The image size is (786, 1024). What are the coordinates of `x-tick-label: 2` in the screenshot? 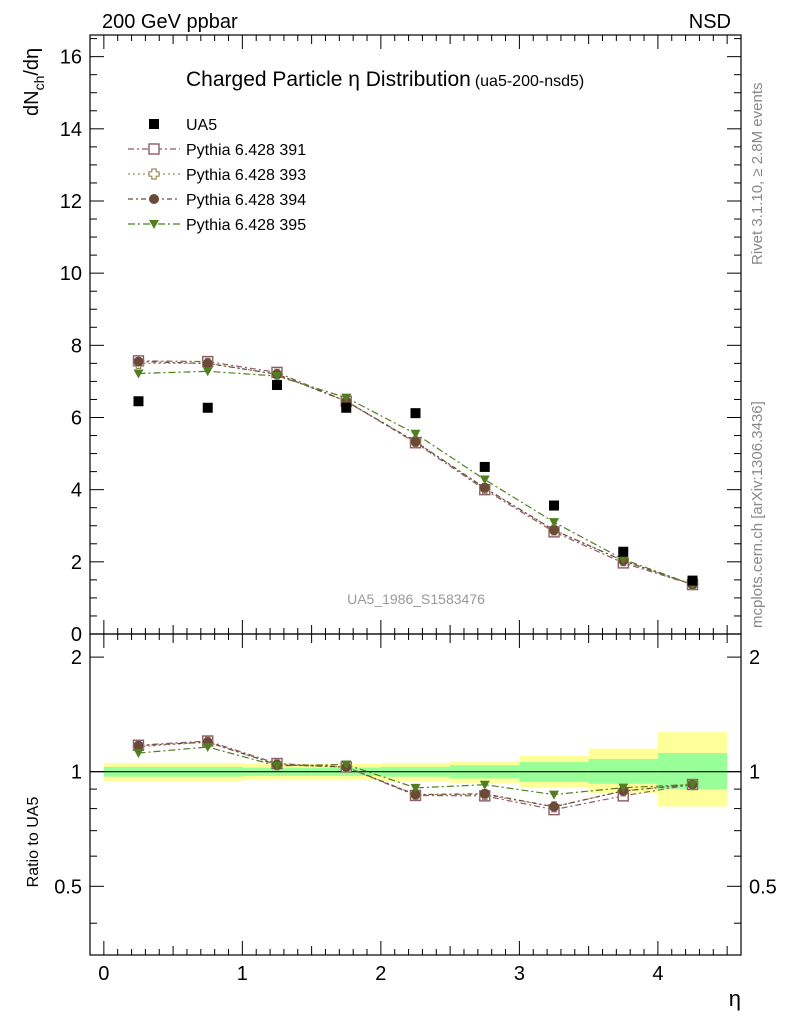 It's located at (380, 974).